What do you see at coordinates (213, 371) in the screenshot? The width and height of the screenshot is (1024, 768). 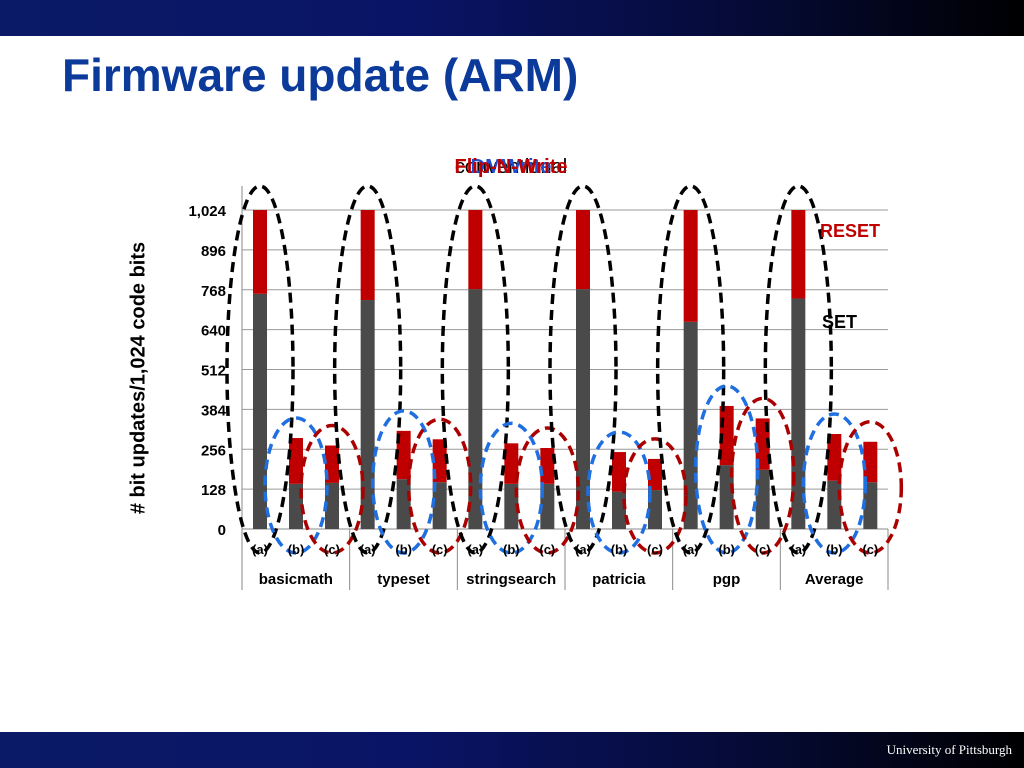 I see `y-tick-label: 512` at bounding box center [213, 371].